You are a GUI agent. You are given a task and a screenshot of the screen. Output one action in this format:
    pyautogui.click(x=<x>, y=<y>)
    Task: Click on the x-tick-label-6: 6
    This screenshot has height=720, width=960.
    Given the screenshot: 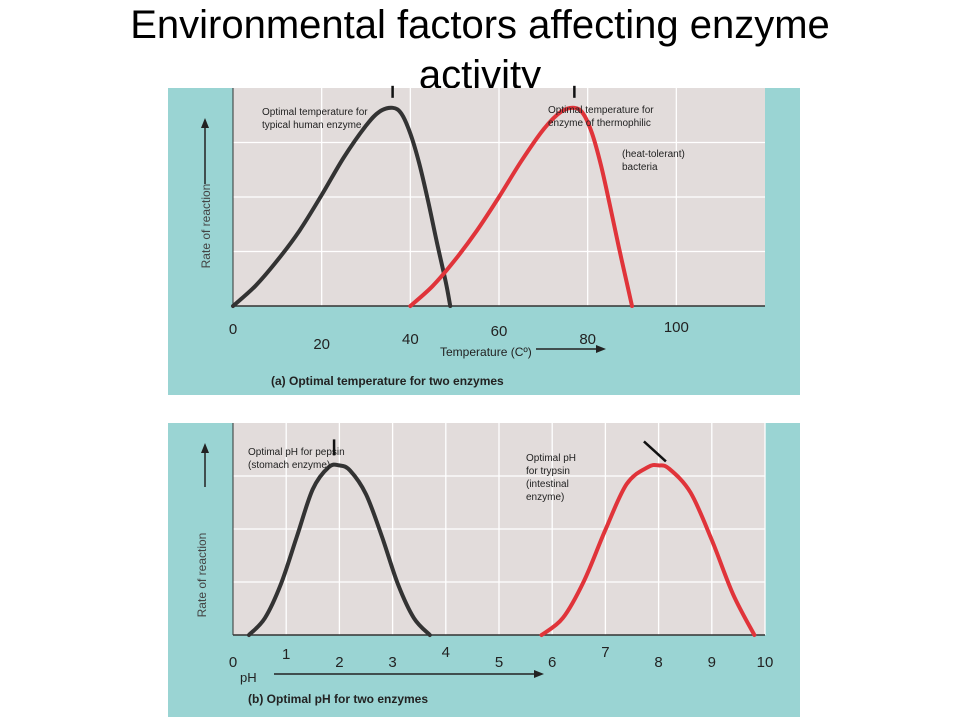 What is the action you would take?
    pyautogui.click(x=552, y=662)
    